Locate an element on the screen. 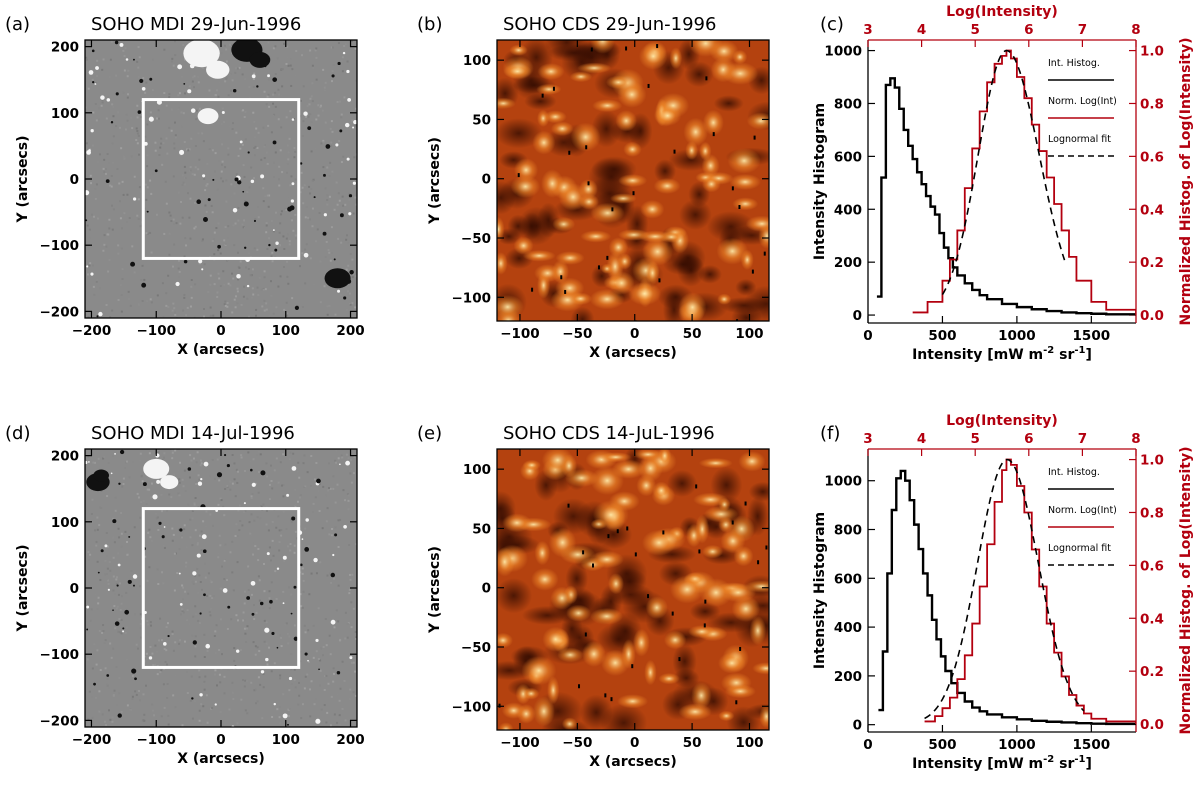 This screenshot has width=1200, height=786. x-axis-label-part: Intensity [mW m is located at coordinates (977, 355).